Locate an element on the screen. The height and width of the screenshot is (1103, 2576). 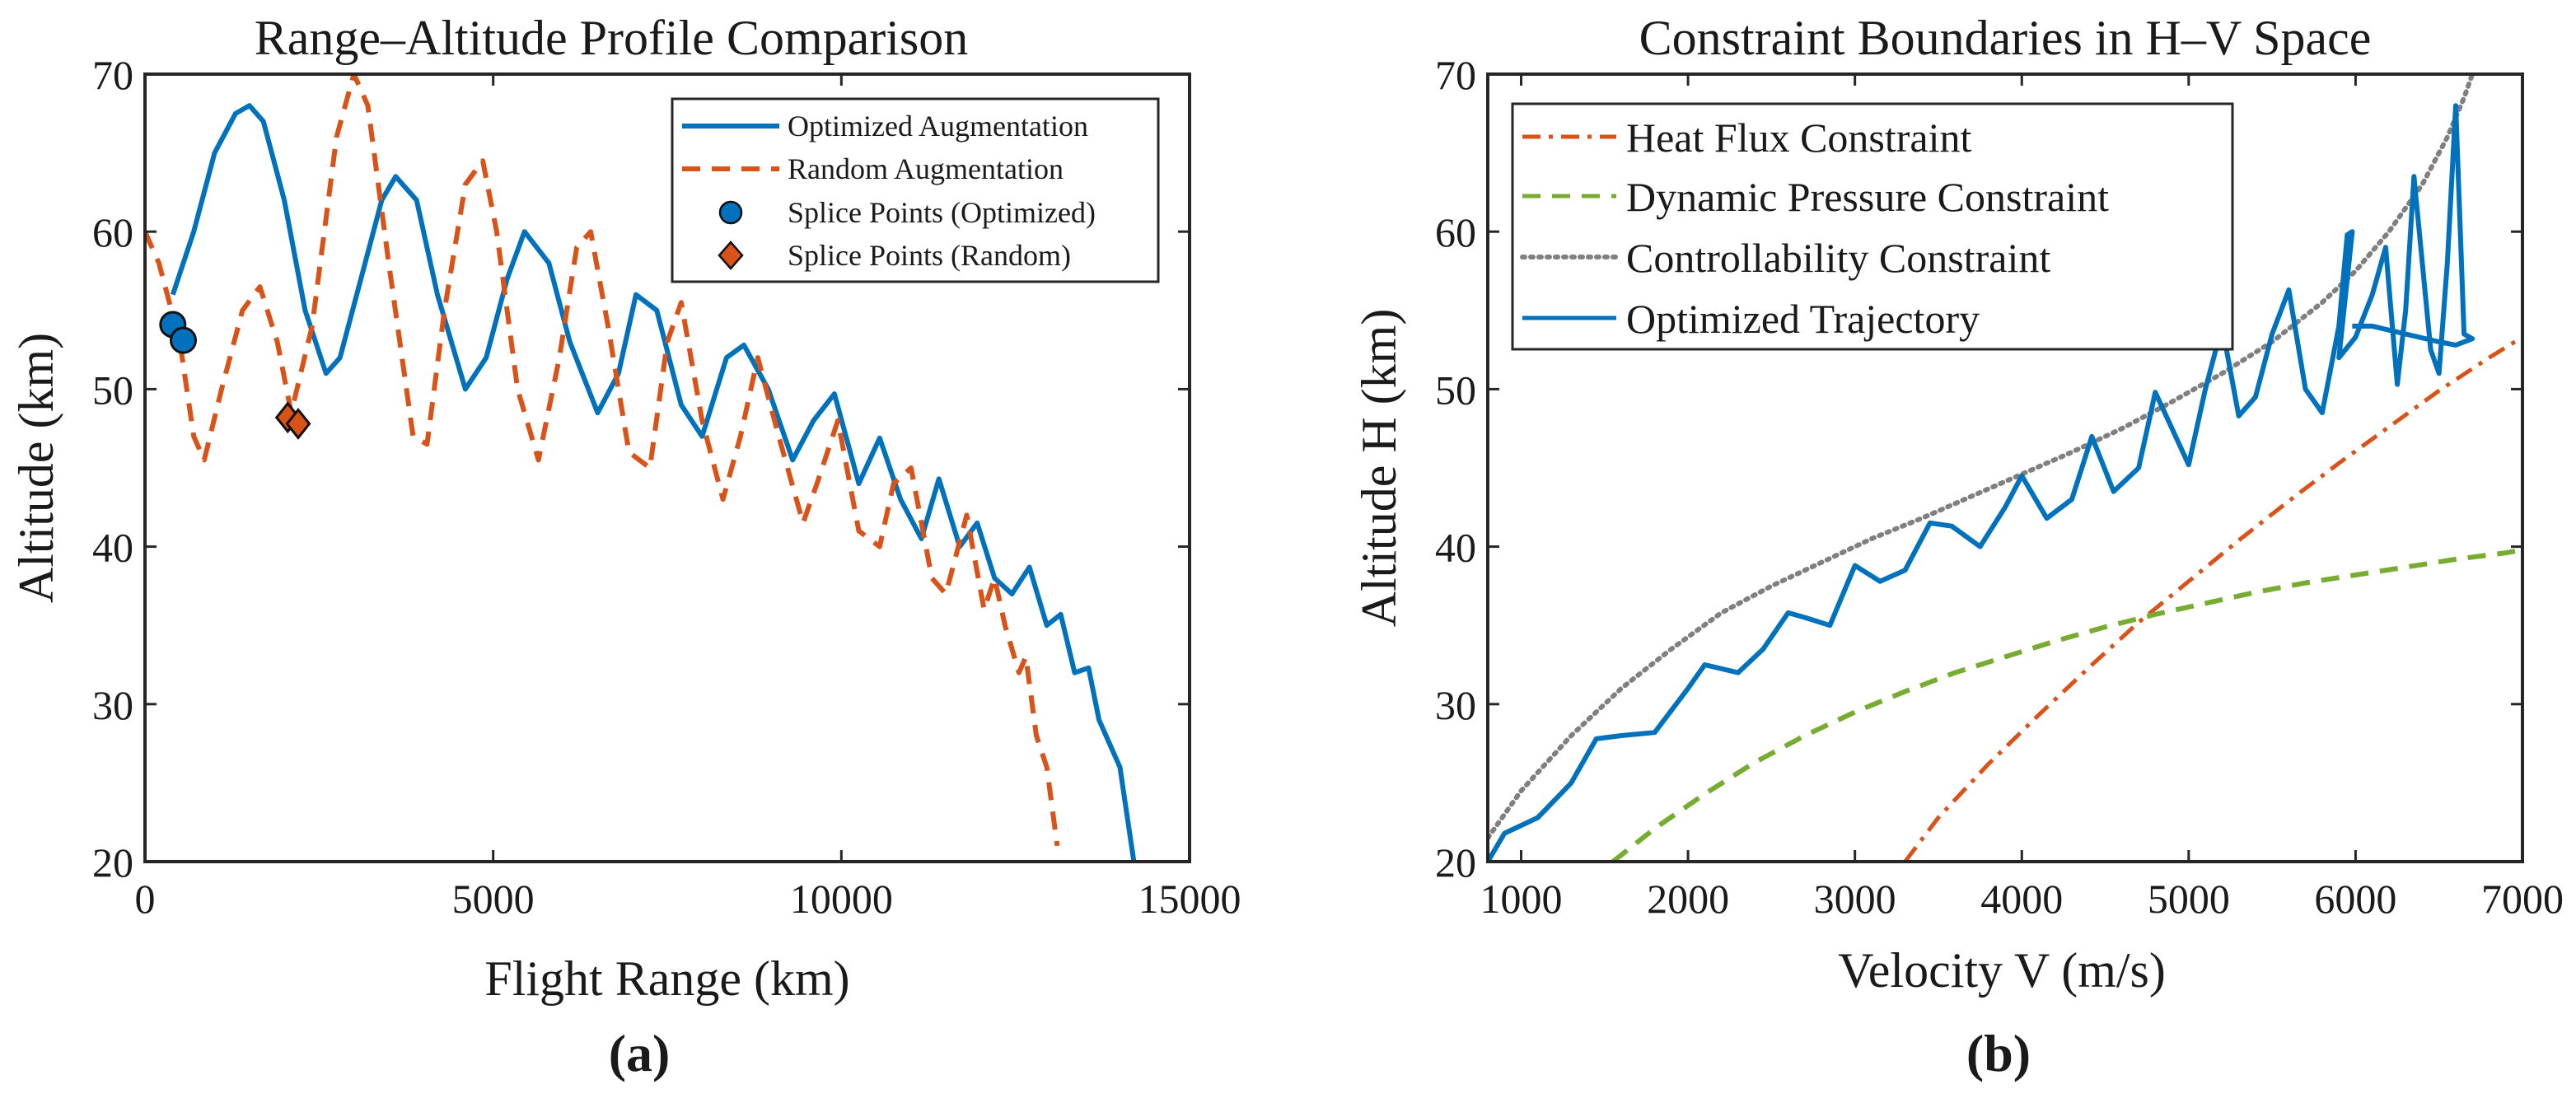
y-axis-label-a: Altitude (km) is located at coordinates (36, 468).